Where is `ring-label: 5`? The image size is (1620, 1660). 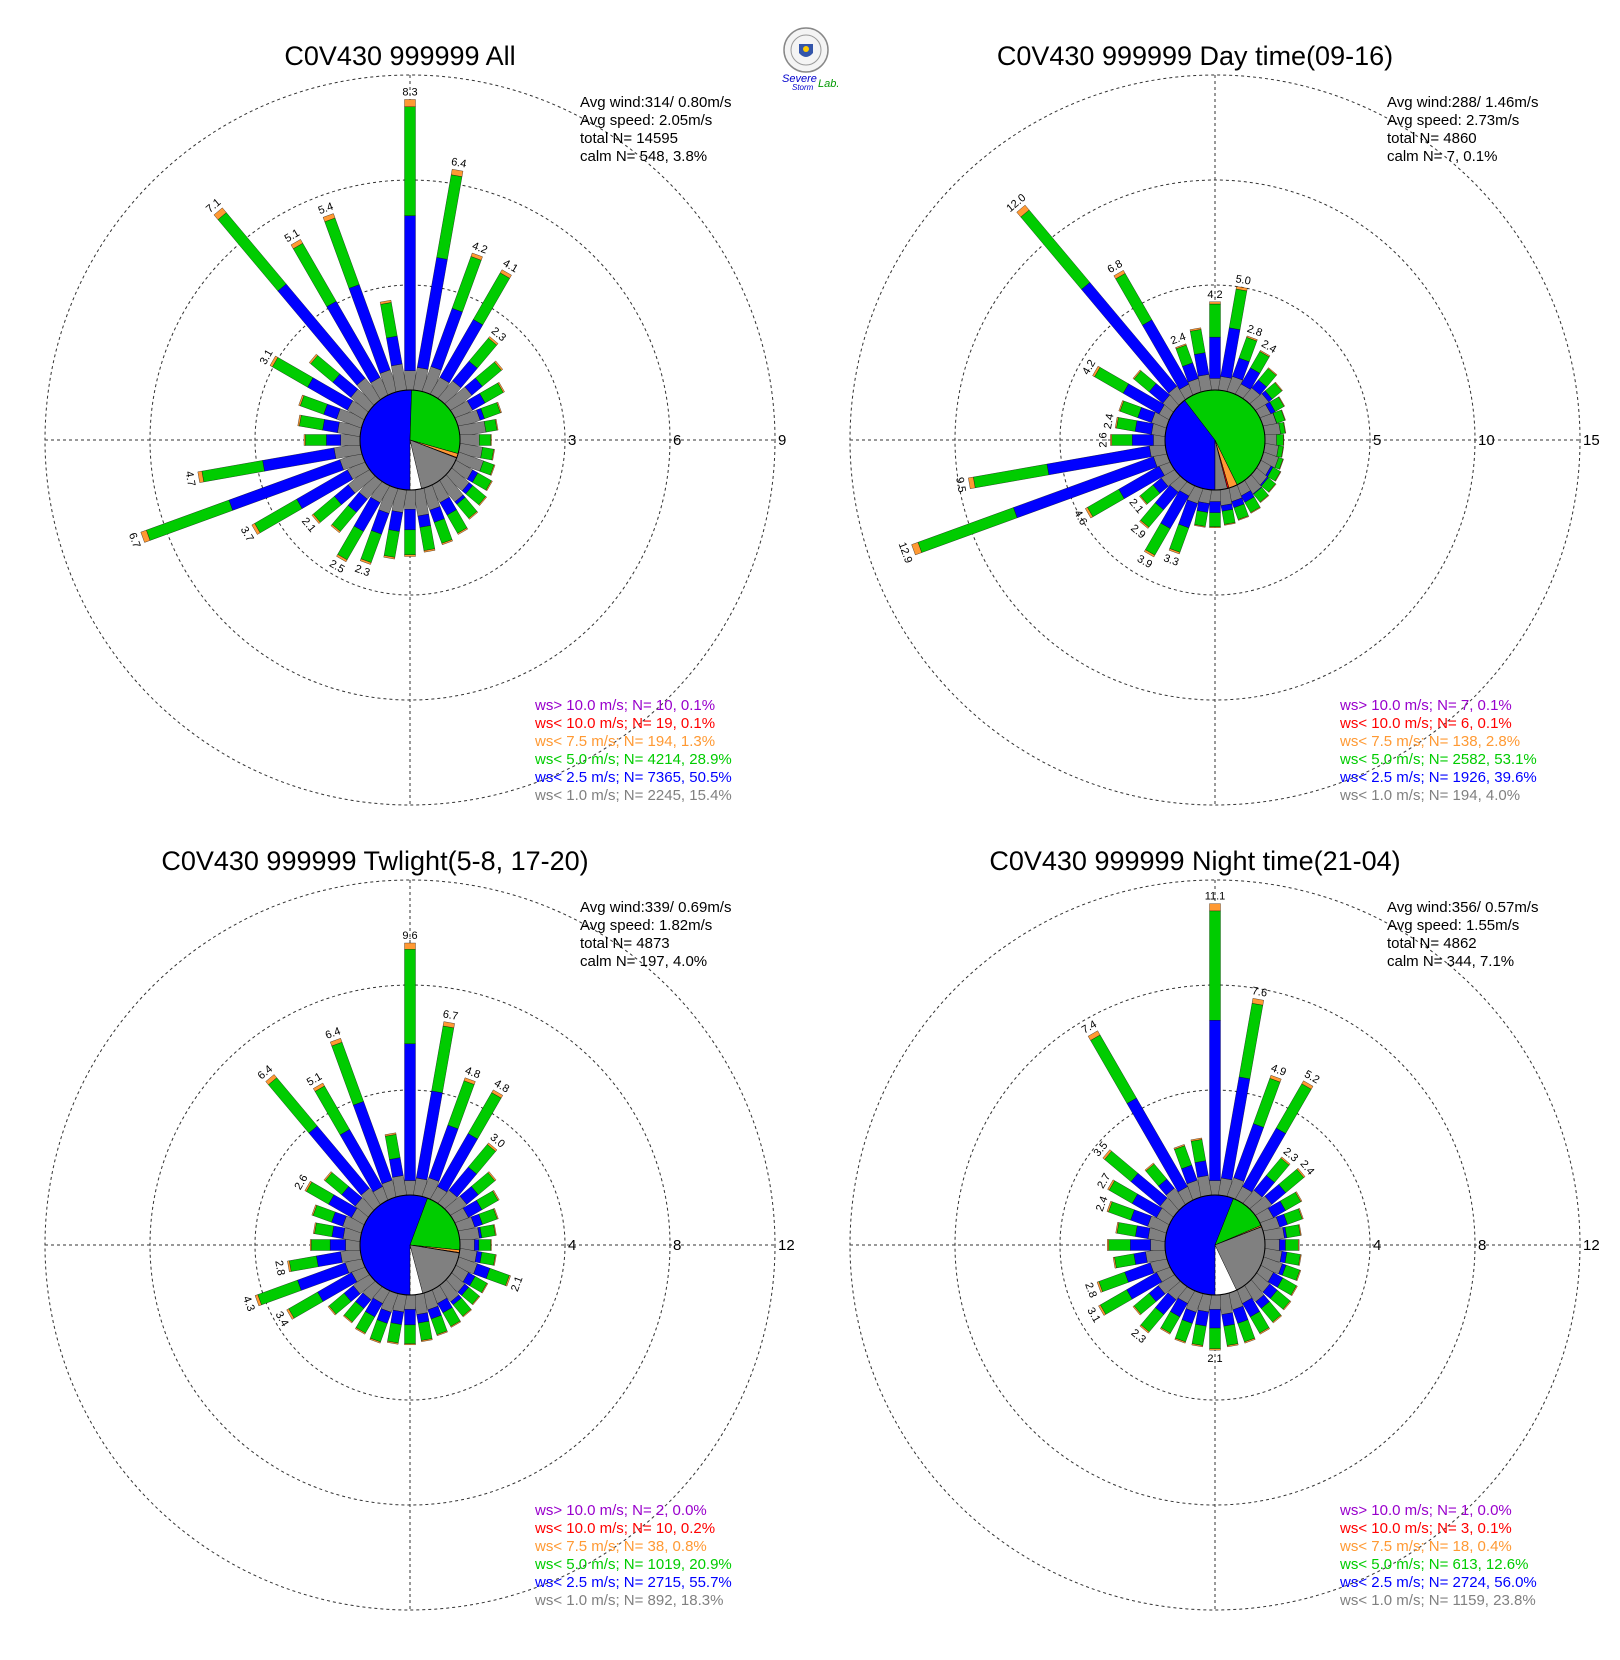
ring-label: 5 is located at coordinates (1377, 440).